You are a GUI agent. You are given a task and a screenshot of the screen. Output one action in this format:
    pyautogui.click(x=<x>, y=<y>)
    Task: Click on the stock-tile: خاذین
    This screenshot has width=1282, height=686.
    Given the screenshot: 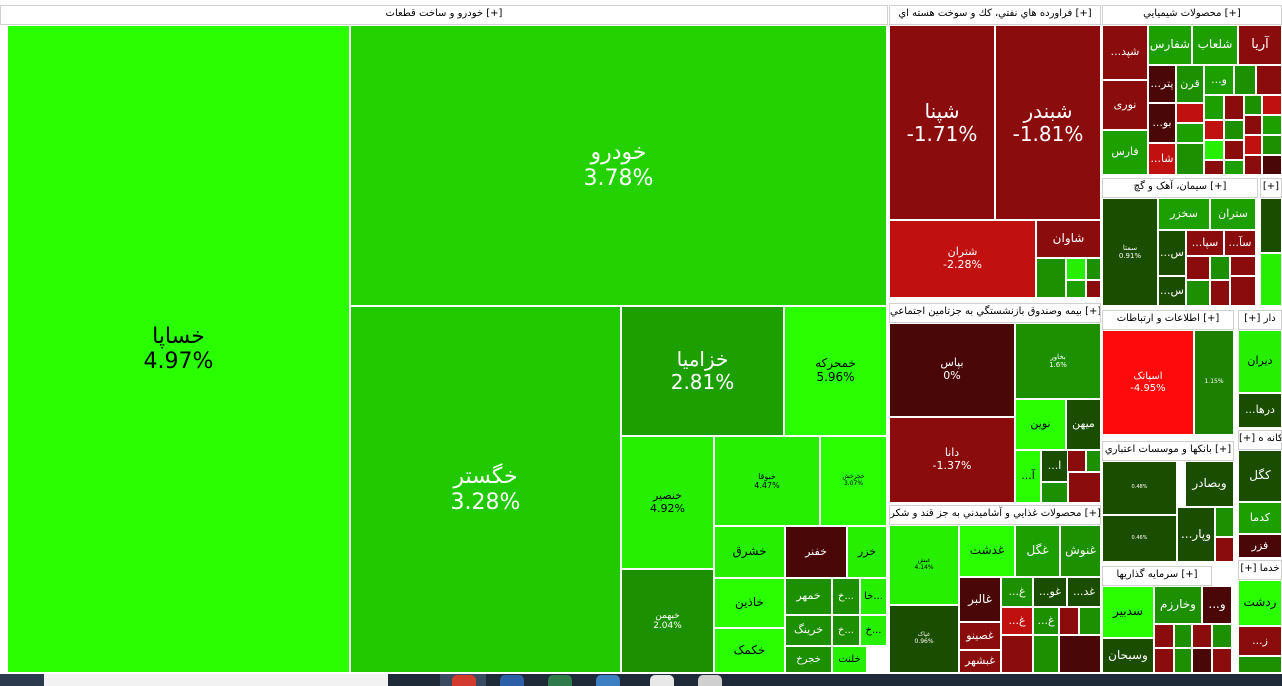 What is the action you would take?
    pyautogui.click(x=749, y=603)
    